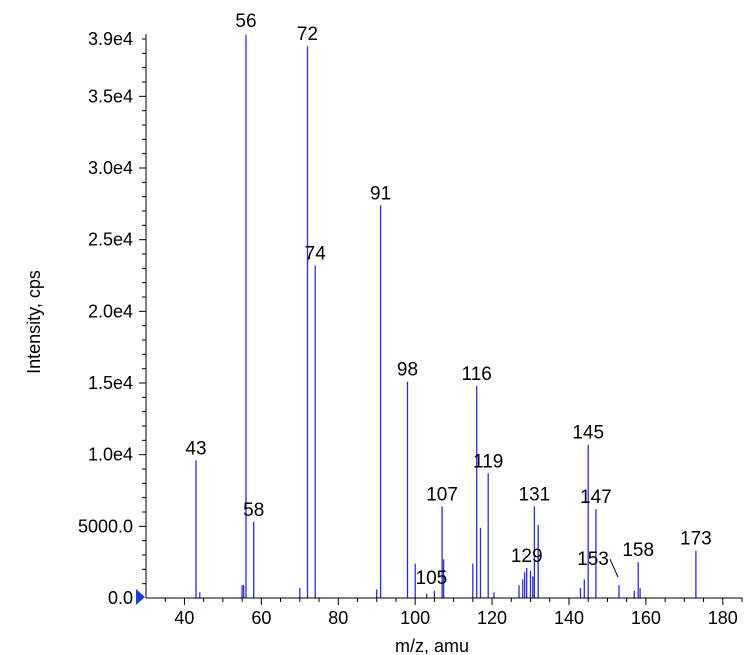  Describe the element at coordinates (338, 618) in the screenshot. I see `x-tick-label: 80` at that location.